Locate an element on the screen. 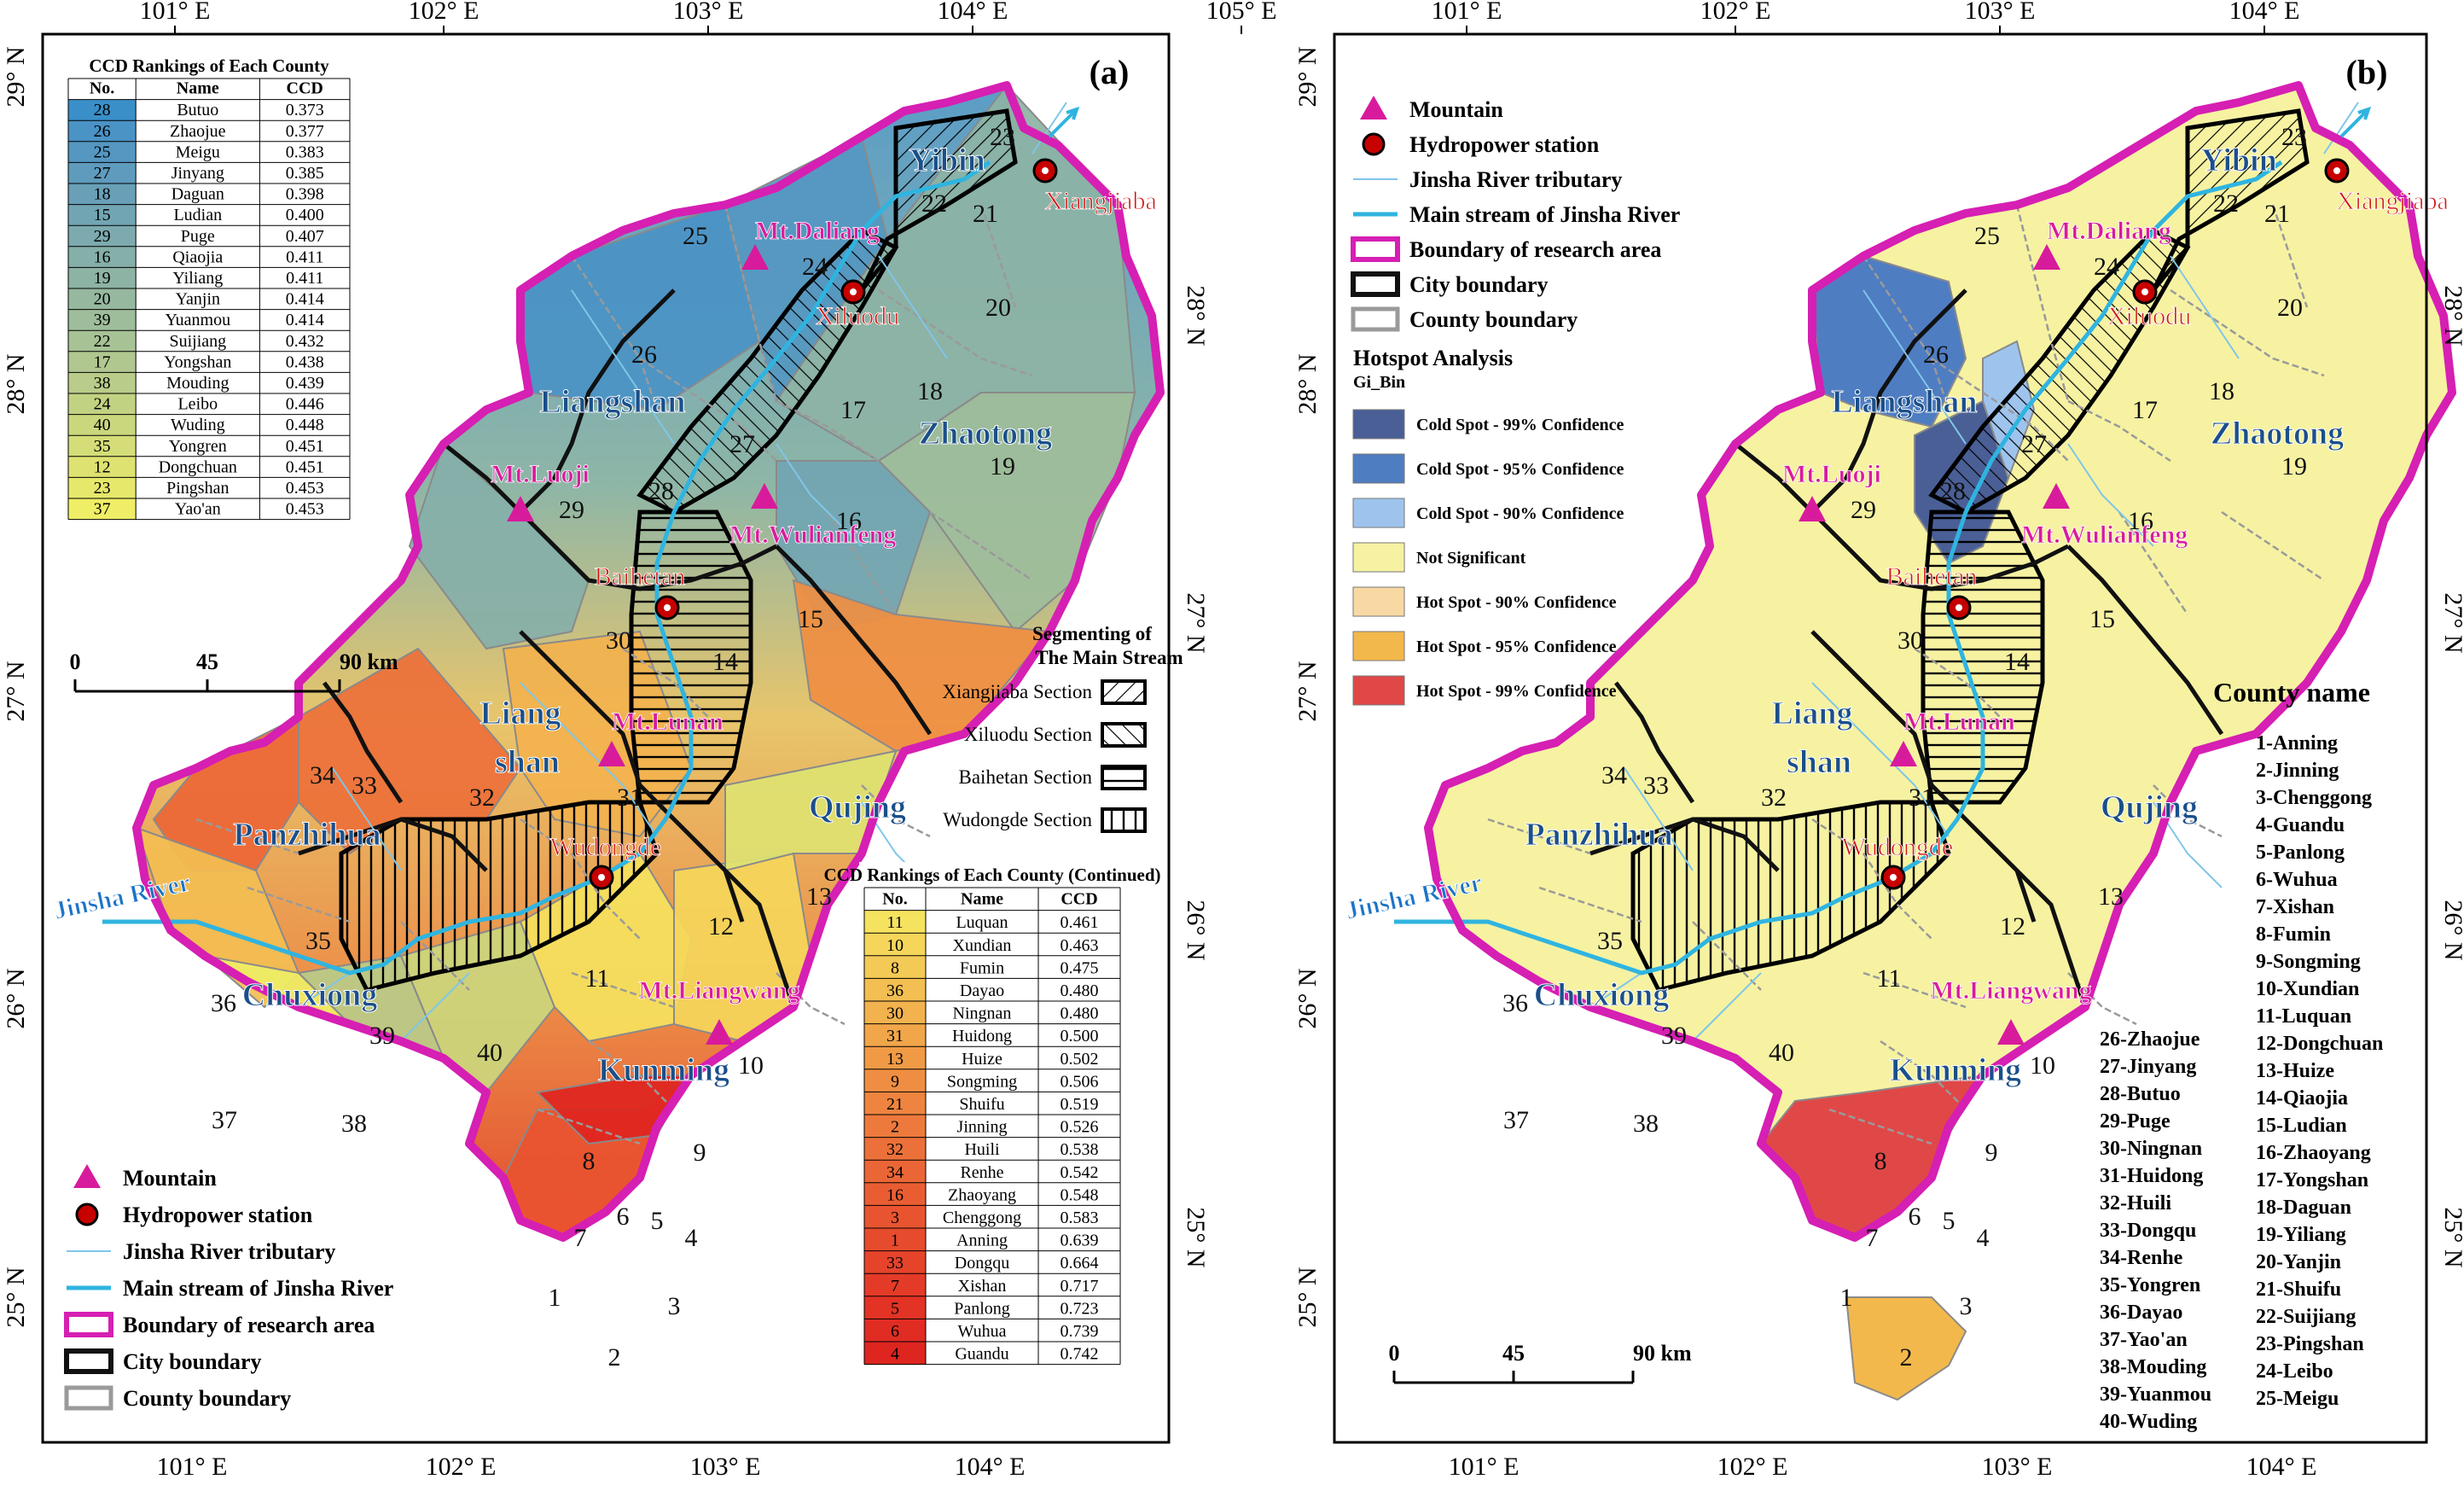 This screenshot has width=2464, height=1491. table-cell-ccd: 0.400 is located at coordinates (305, 215).